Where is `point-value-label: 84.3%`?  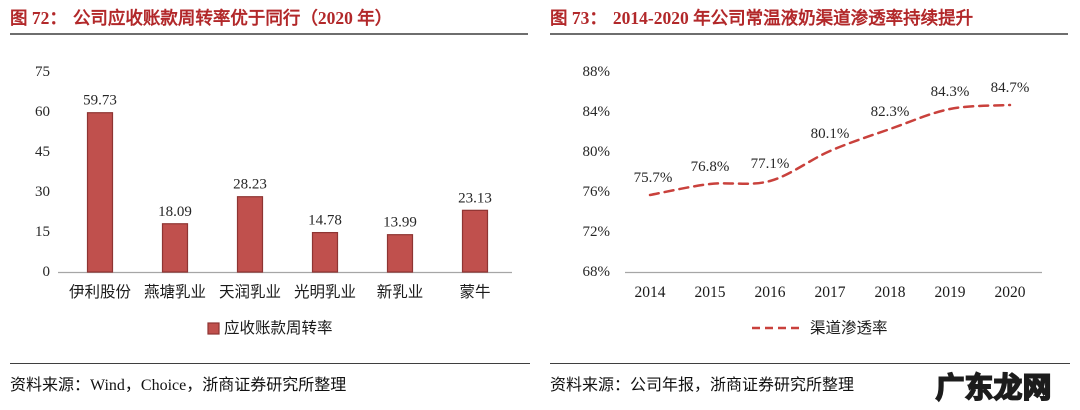 point-value-label: 84.3% is located at coordinates (950, 92).